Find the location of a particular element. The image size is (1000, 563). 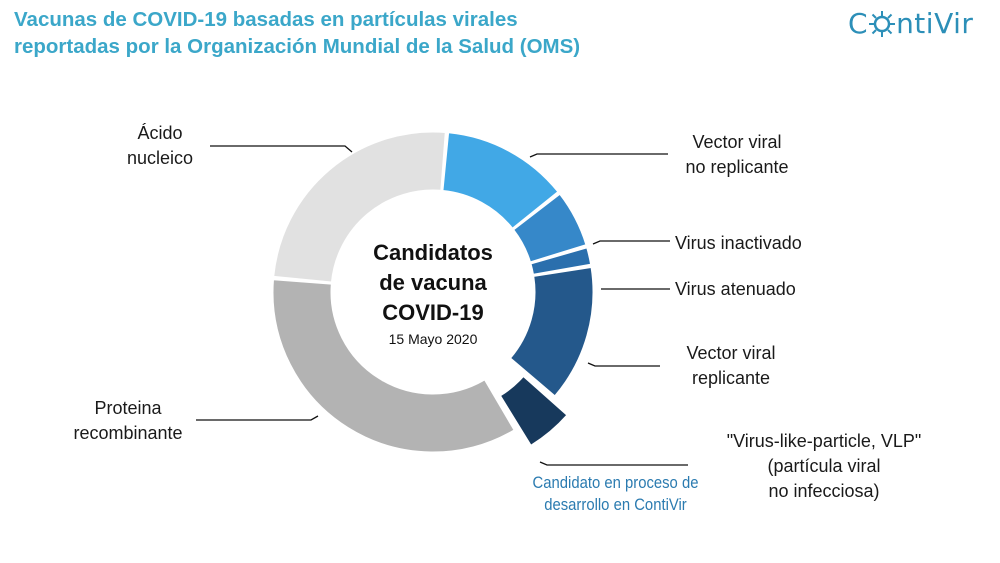

label-non-replicating-vector-line-1: Vector viral is located at coordinates (737, 142).